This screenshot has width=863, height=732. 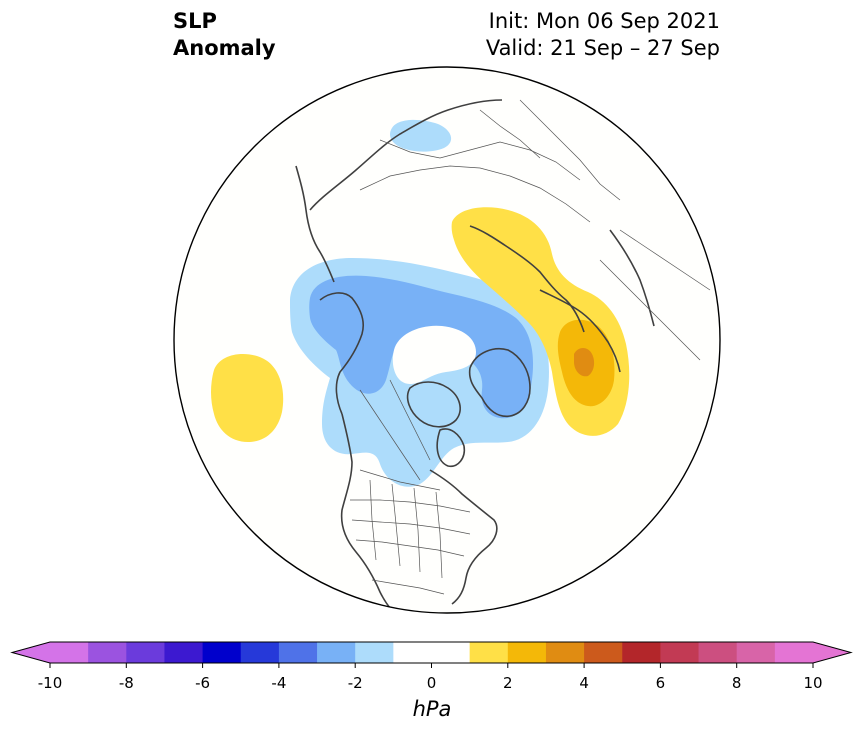 I want to click on title-line-1: SLP, so click(x=195, y=21).